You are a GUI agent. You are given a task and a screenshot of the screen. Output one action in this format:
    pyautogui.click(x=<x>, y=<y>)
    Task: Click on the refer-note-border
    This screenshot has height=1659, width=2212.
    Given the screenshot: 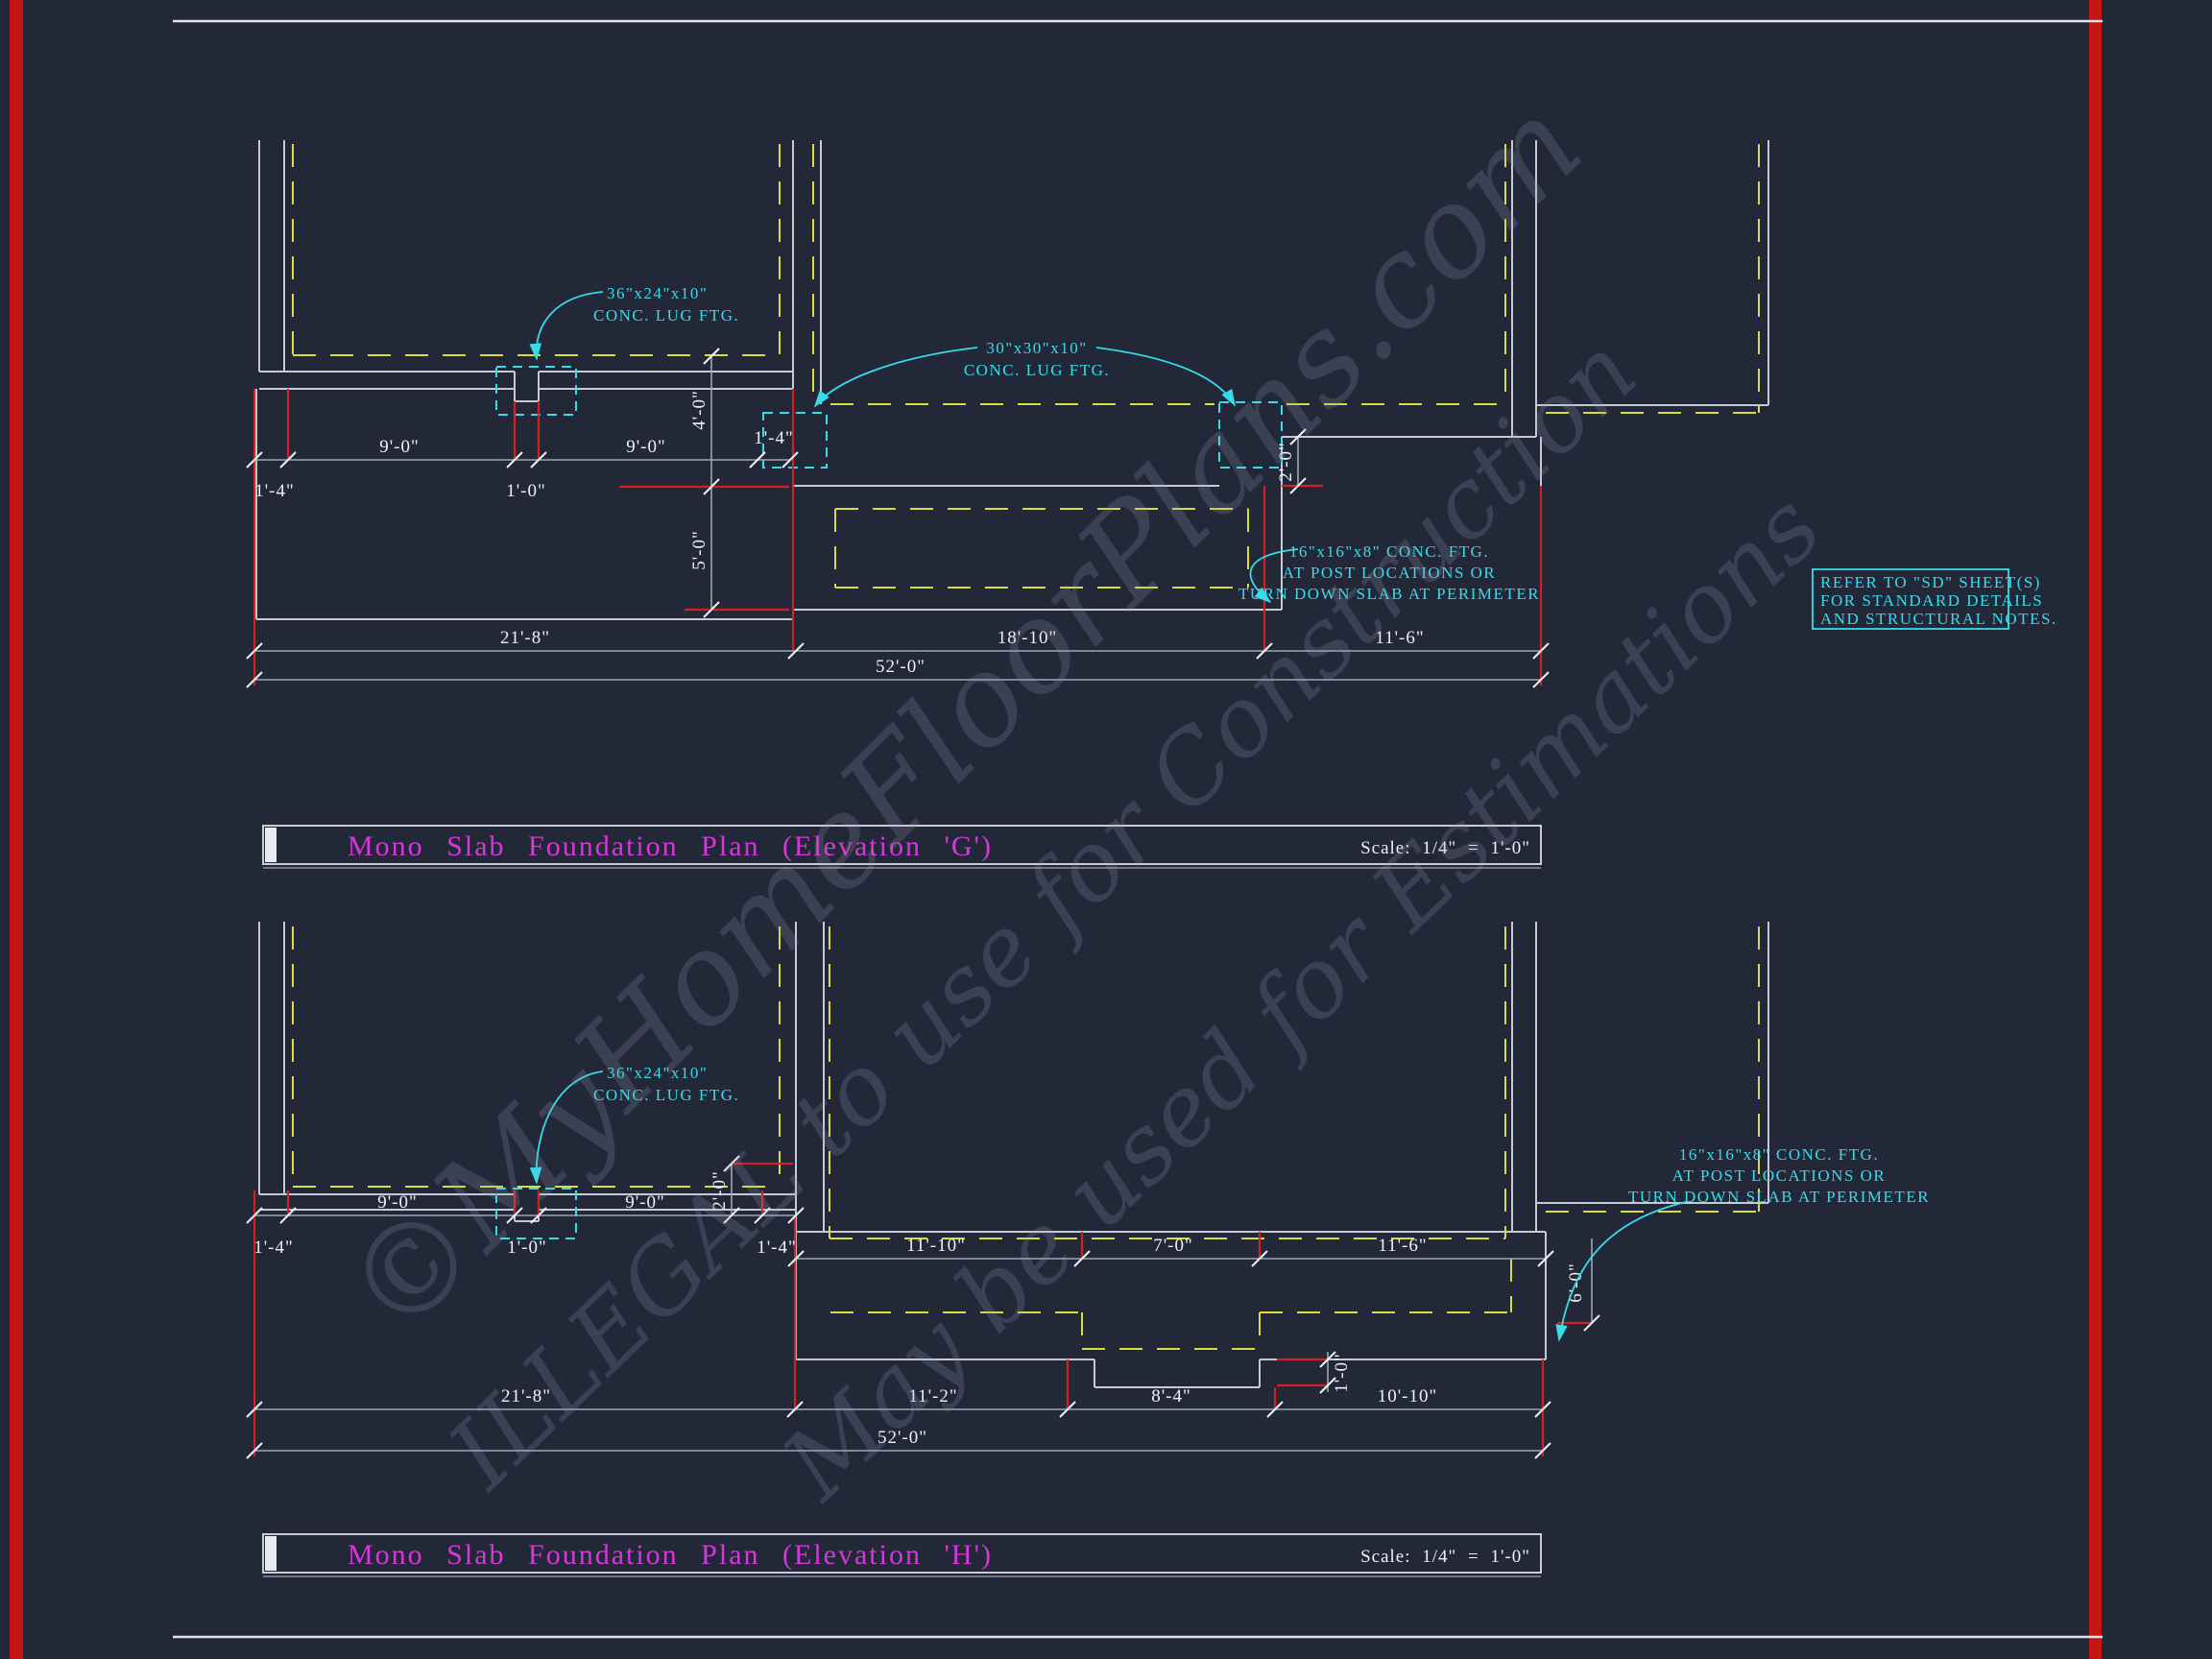 What is the action you would take?
    pyautogui.click(x=1910, y=599)
    